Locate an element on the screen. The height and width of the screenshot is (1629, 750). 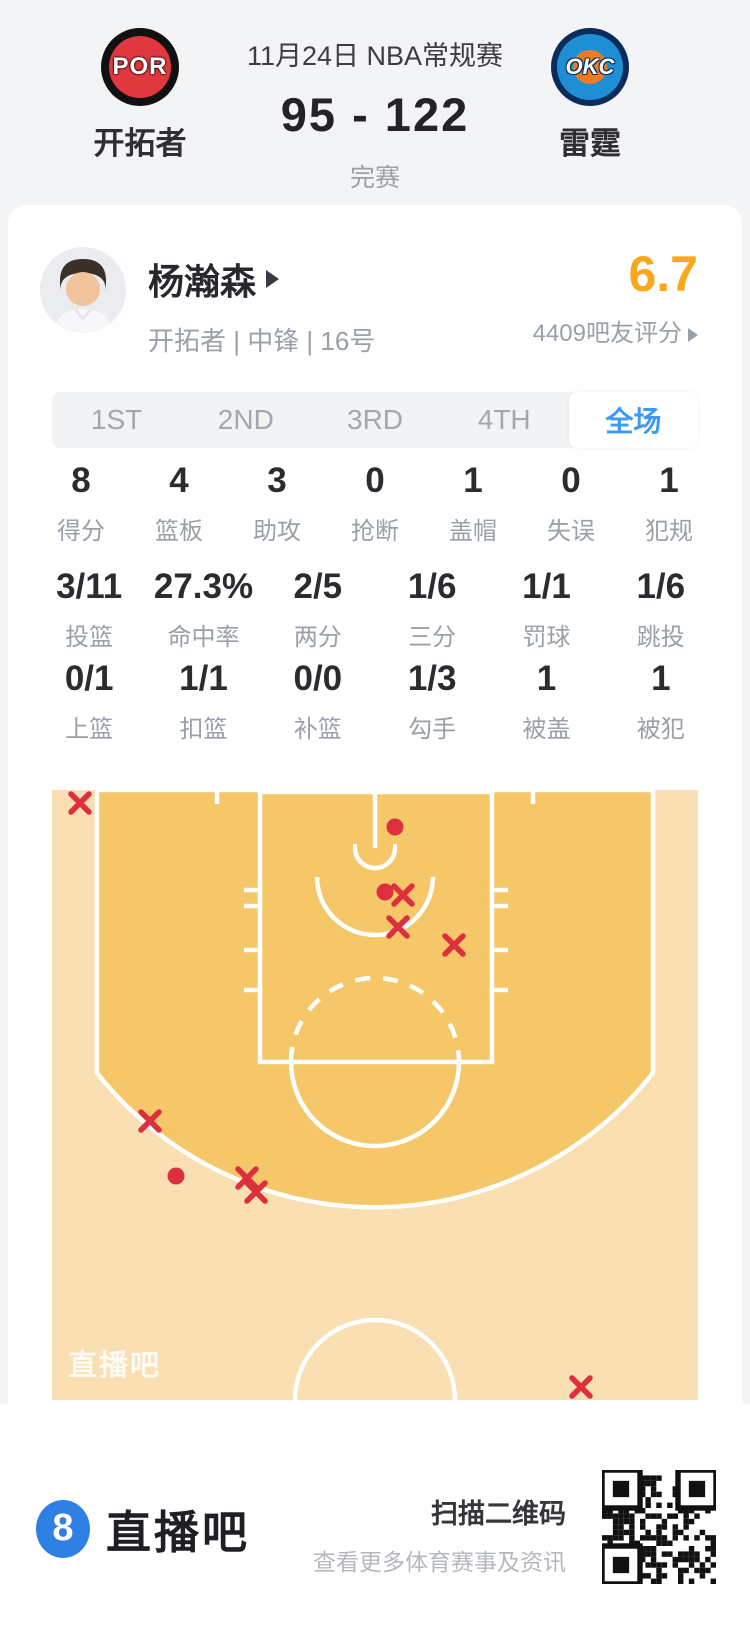
rating-block: 6.7 4409吧友评分 is located at coordinates (615, 296).